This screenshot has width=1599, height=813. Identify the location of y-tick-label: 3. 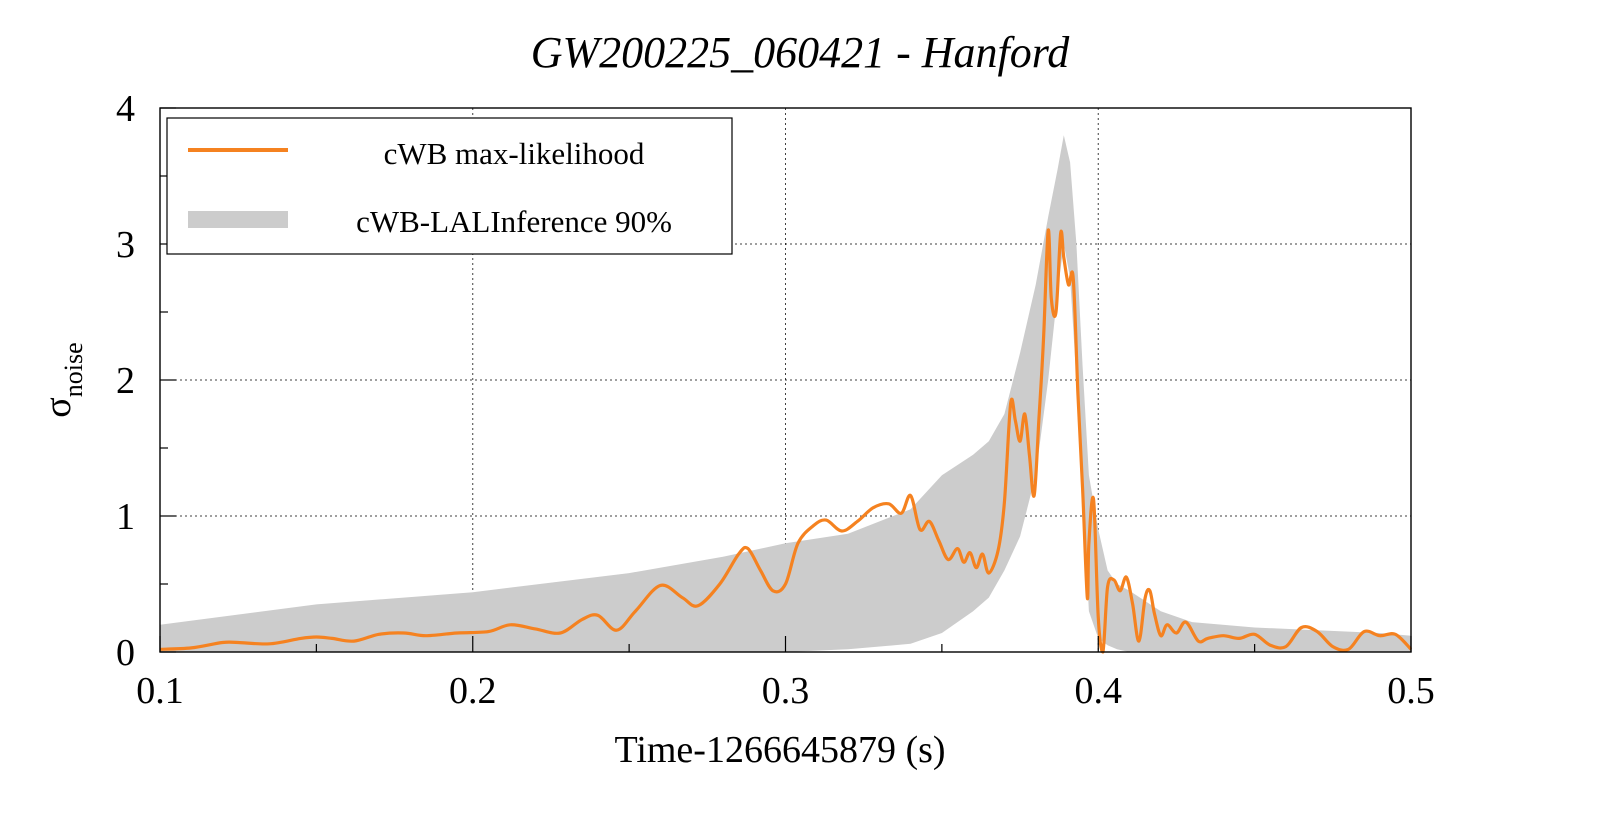
(125, 245).